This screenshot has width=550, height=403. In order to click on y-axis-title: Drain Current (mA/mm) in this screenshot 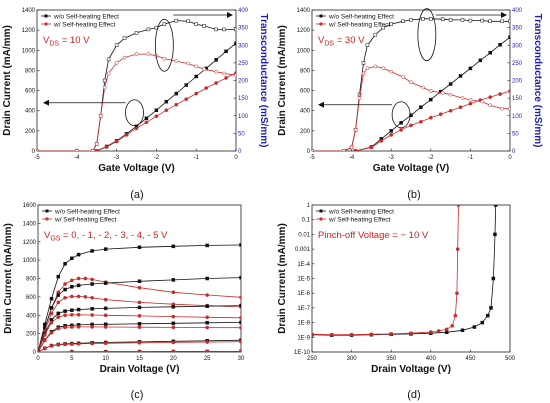, I will do `click(282, 80)`.